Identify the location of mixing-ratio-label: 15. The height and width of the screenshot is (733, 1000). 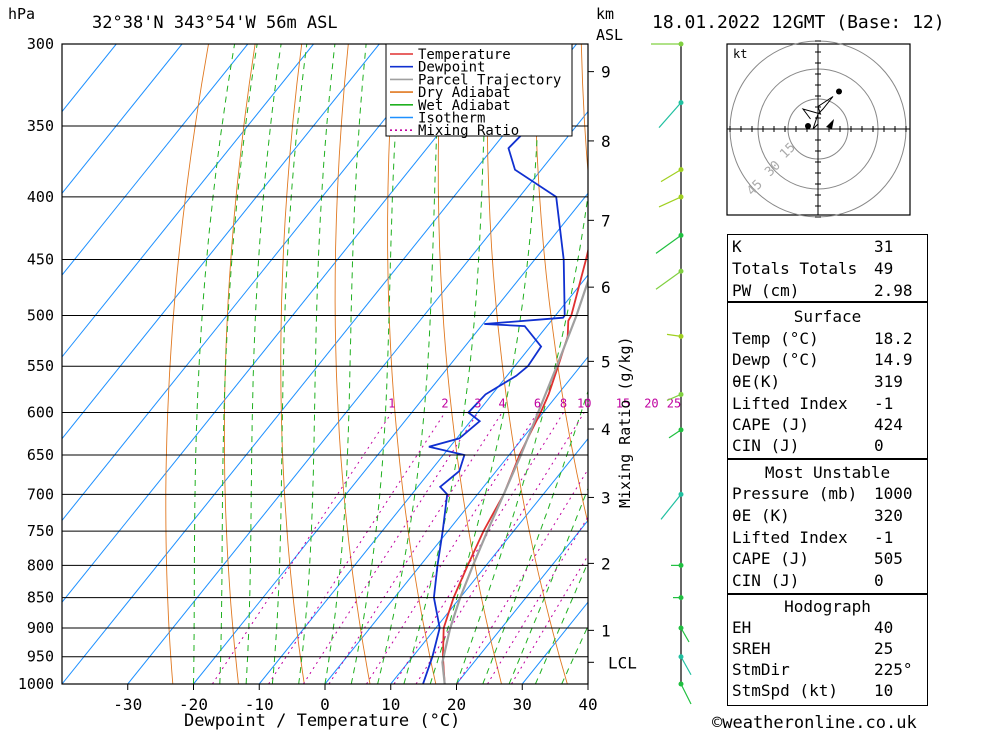
(623, 403).